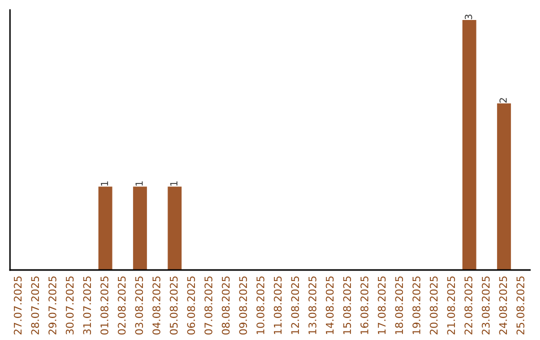 This screenshot has width=540, height=340. Describe the element at coordinates (156, 305) in the screenshot. I see `x-tick-label: 04.08.2025` at that location.